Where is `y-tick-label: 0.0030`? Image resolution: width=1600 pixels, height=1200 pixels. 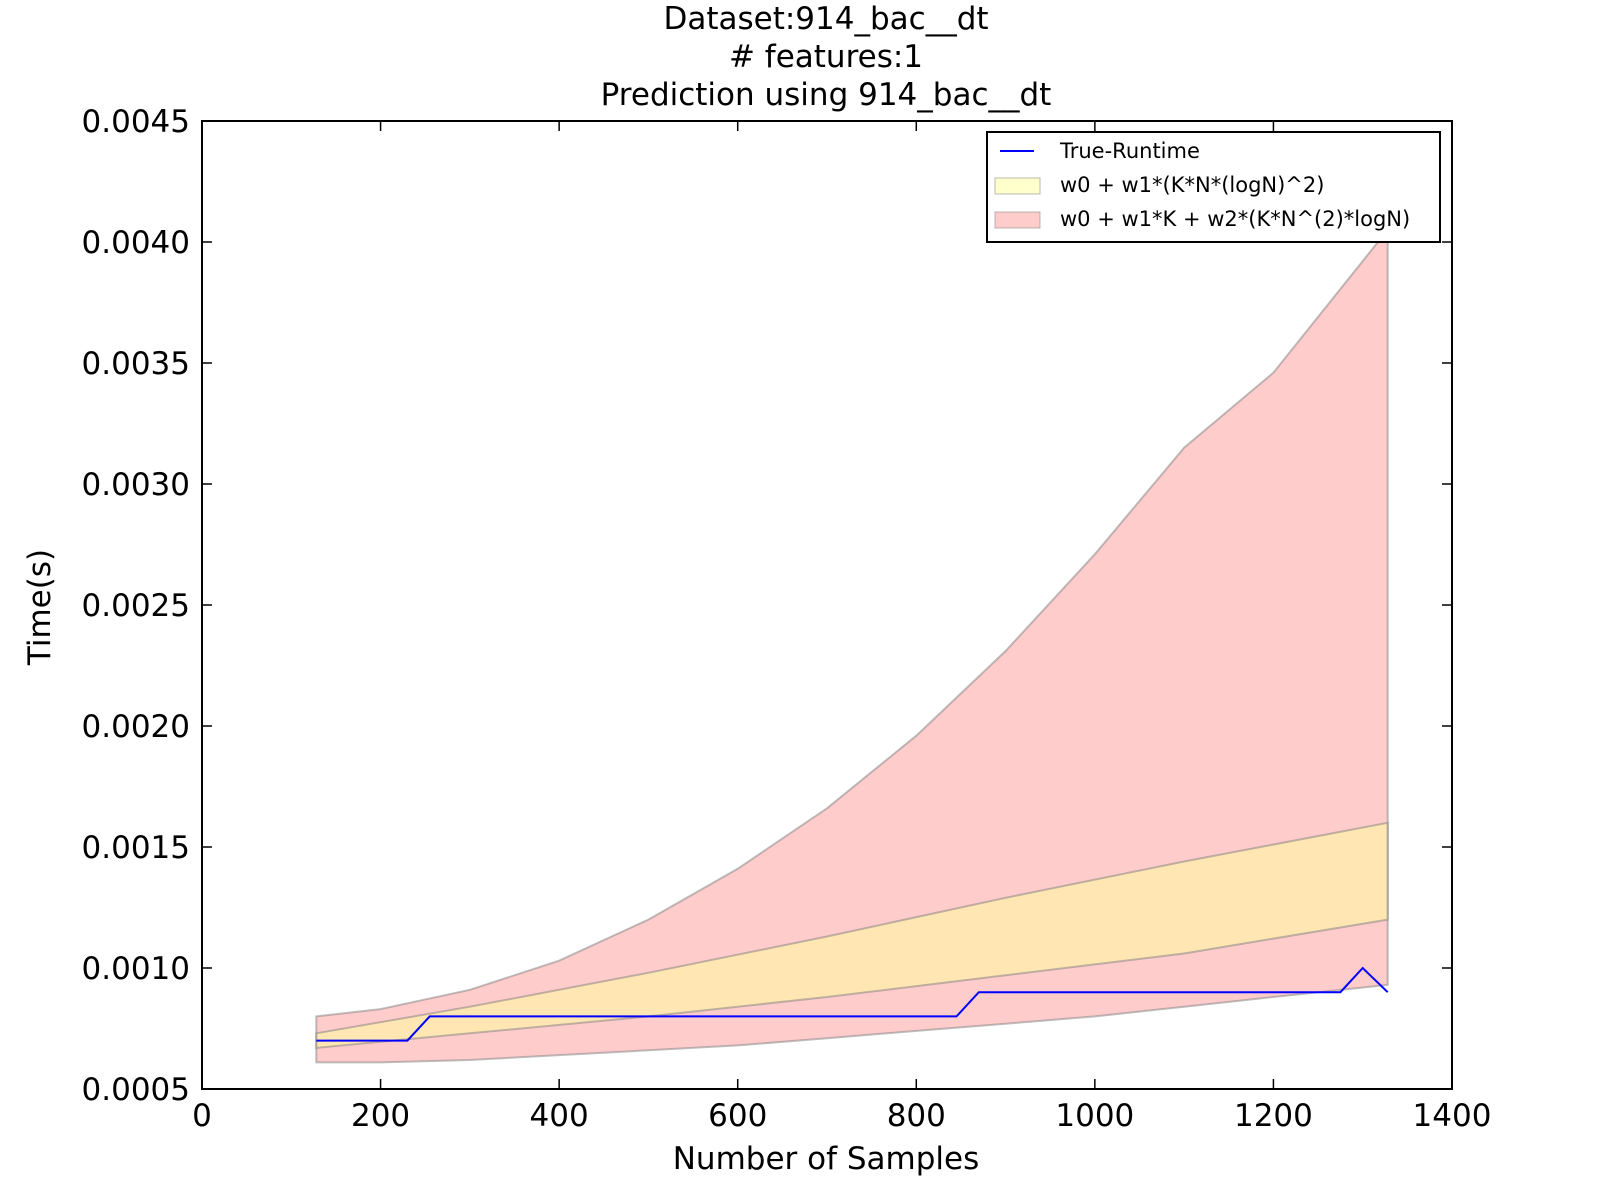
y-tick-label: 0.0030 is located at coordinates (136, 485).